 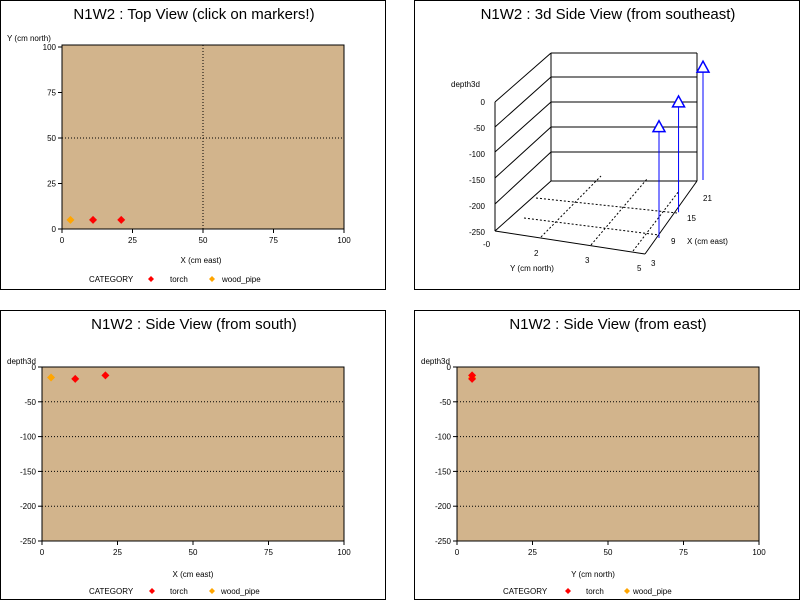 What do you see at coordinates (562, 256) in the screenshot?
I see `y-ticks: -0 2 3 5` at bounding box center [562, 256].